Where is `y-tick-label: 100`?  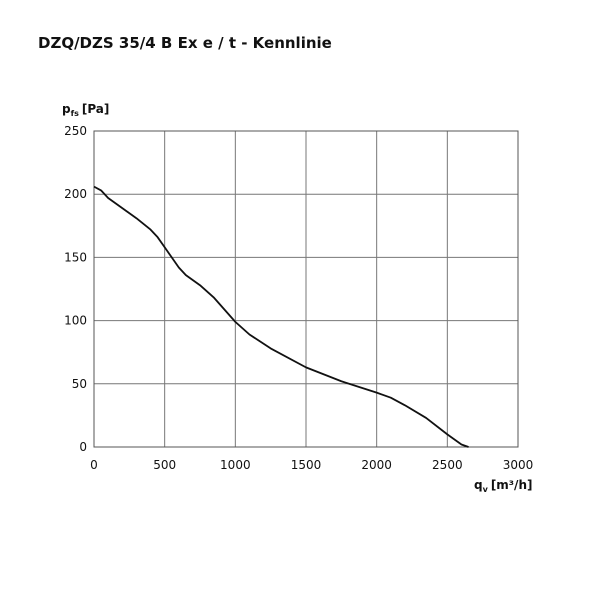
y-tick-label: 100 is located at coordinates (75, 321).